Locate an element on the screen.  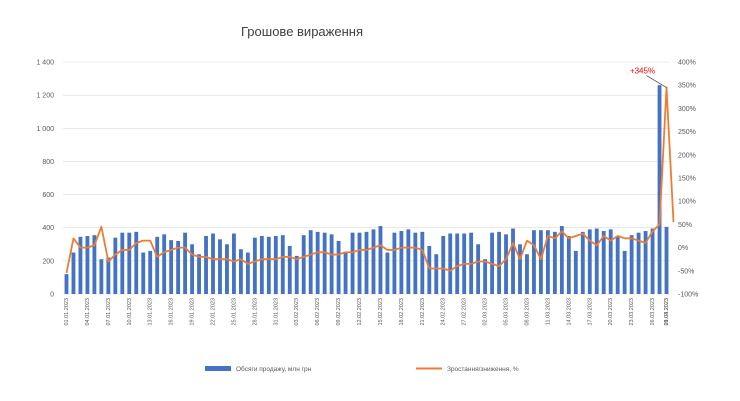
annotation-leader is located at coordinates (656, 81).